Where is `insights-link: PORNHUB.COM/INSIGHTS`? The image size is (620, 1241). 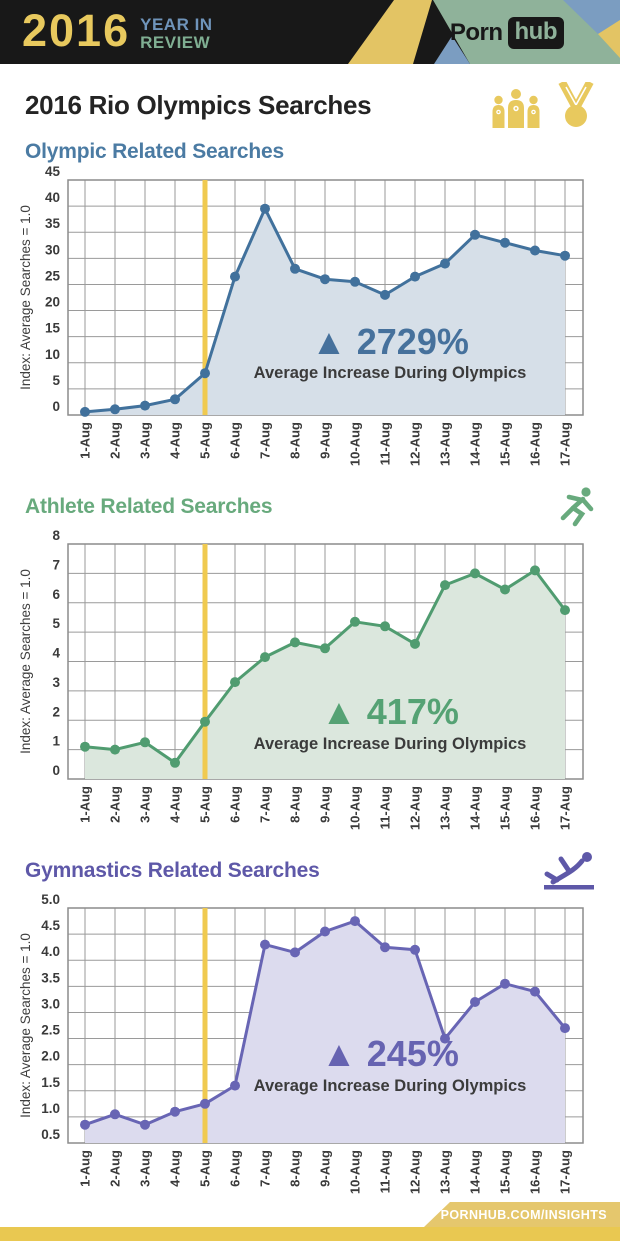 insights-link: PORNHUB.COM/INSIGHTS is located at coordinates (523, 1214).